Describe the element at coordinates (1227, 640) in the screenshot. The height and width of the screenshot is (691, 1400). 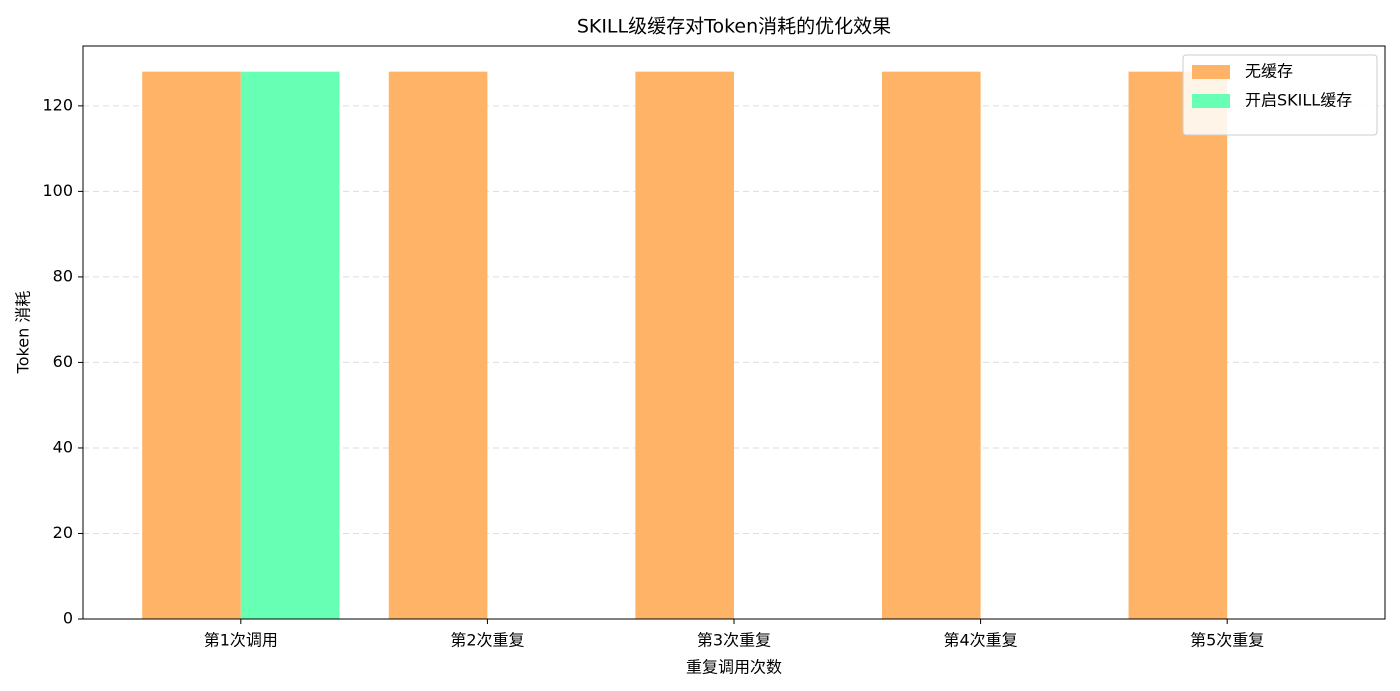
I see `x-tick-label: 第5次重复` at that location.